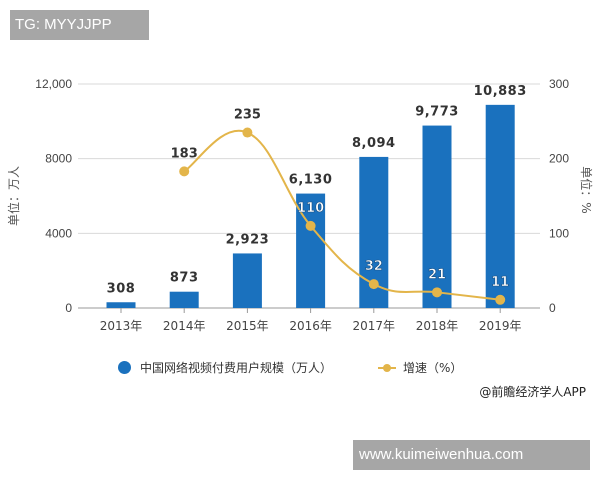 Image resolution: width=600 pixels, height=480 pixels. Describe the element at coordinates (124, 367) in the screenshot. I see `legend-bar-swatch` at that location.